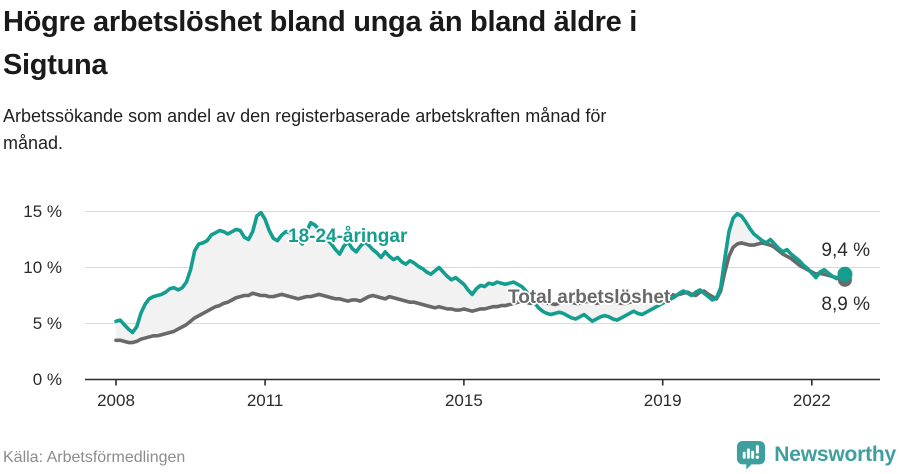 The width and height of the screenshot is (900, 474). Describe the element at coordinates (33, 143) in the screenshot. I see `chart-subtitle-line-2: månad.` at that location.